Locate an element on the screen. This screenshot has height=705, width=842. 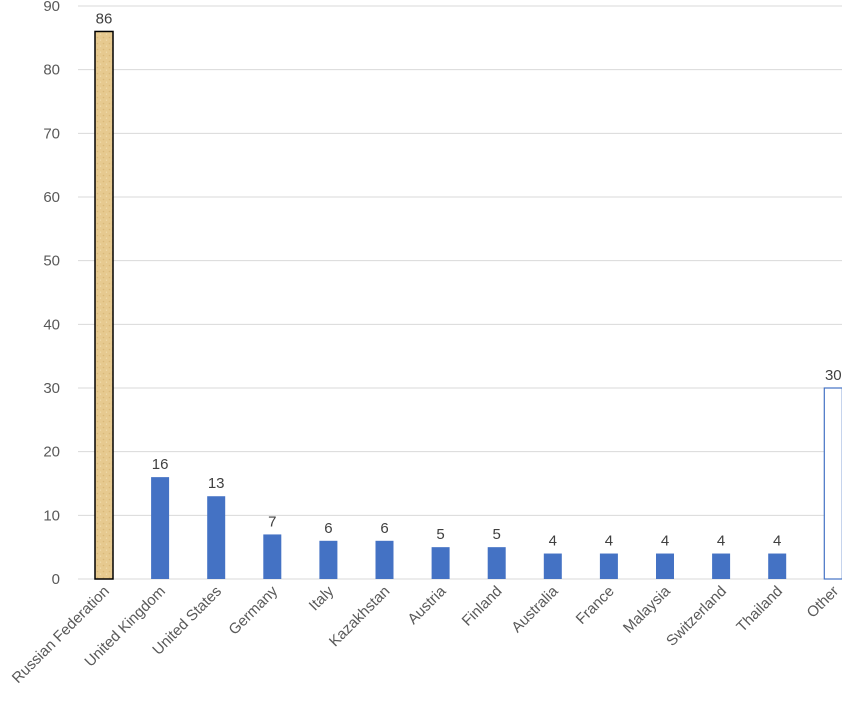
y-tick-label: 10 is located at coordinates (51, 515).